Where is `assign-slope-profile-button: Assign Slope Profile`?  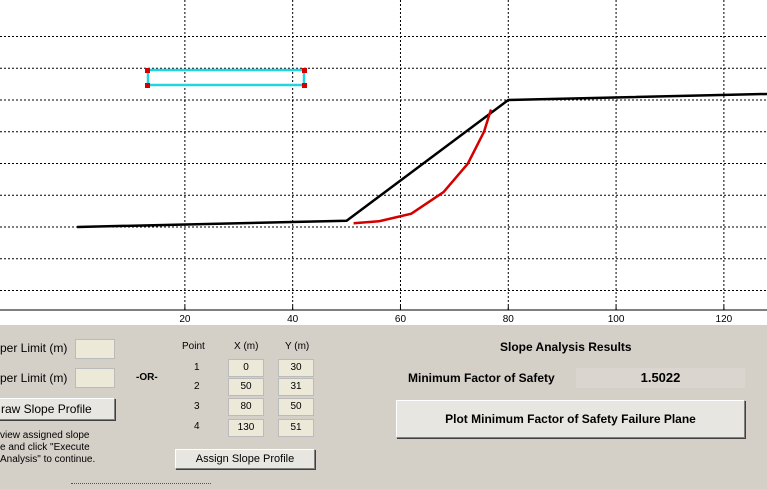
assign-slope-profile-button: Assign Slope Profile is located at coordinates (245, 459).